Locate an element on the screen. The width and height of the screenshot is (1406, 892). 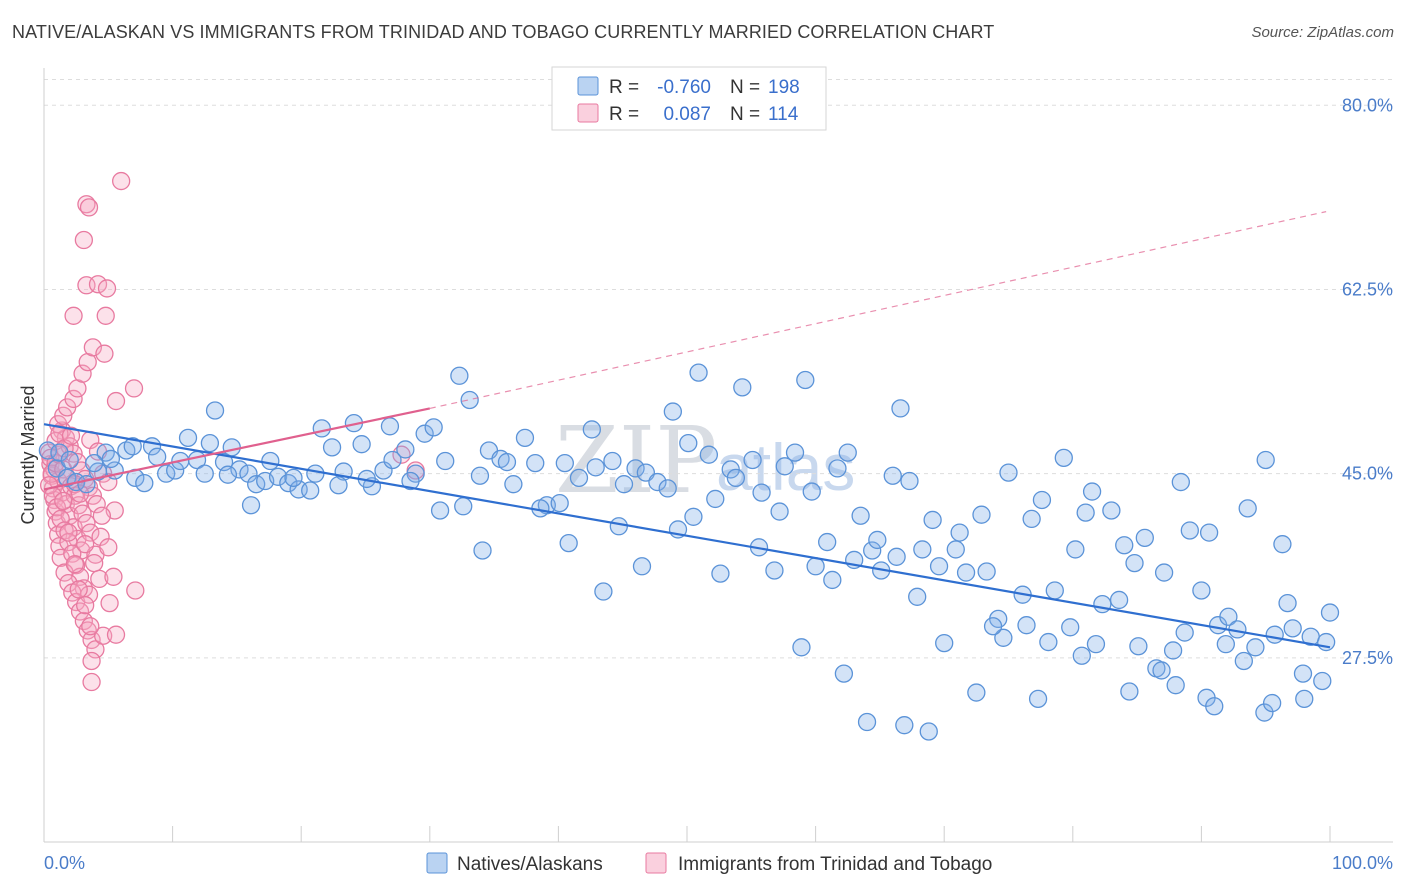
y-tick-label-0: 27.5% is located at coordinates (1367, 658).